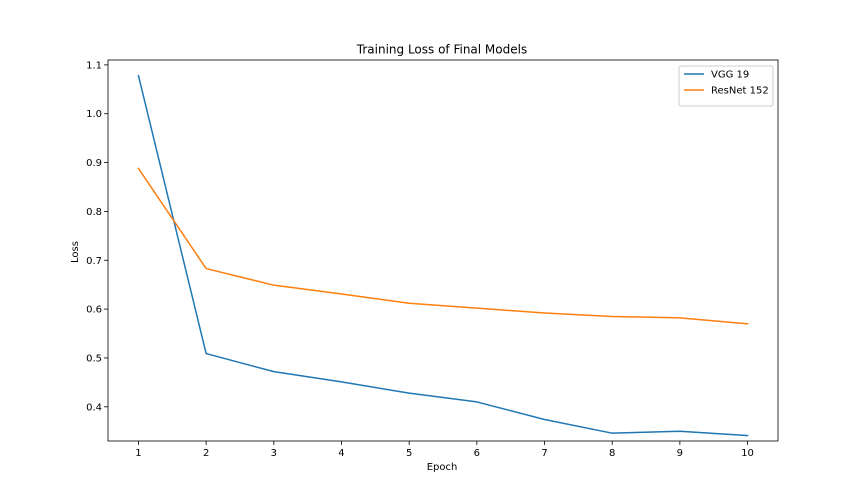  I want to click on y-tick-label: 1.1, so click(94, 65).